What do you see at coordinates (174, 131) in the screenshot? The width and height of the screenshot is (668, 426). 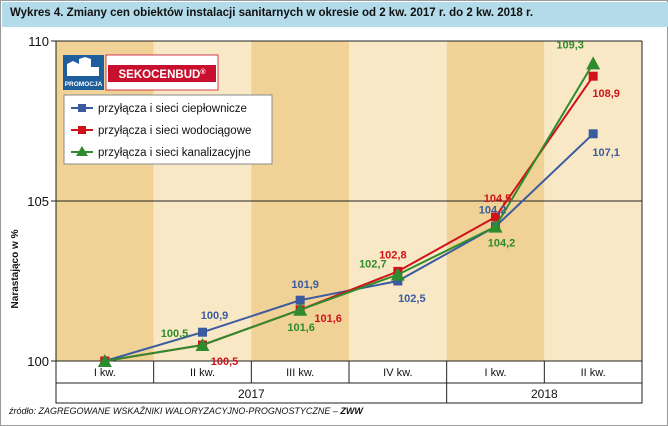 I see `legend-label: przyłącza i sieci wodociągowe` at bounding box center [174, 131].